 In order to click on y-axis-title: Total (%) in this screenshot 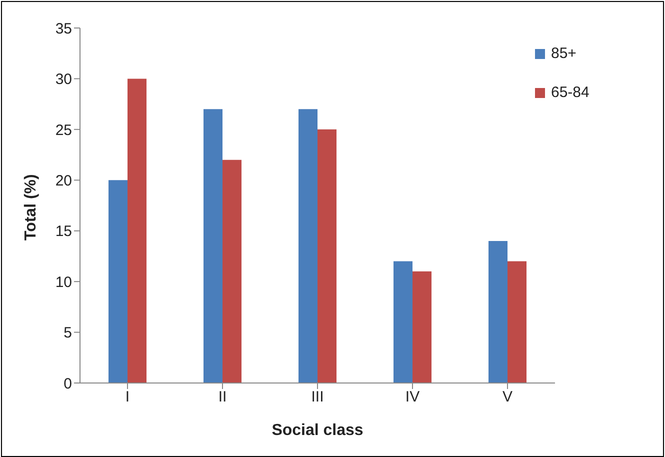, I will do `click(31, 207)`.